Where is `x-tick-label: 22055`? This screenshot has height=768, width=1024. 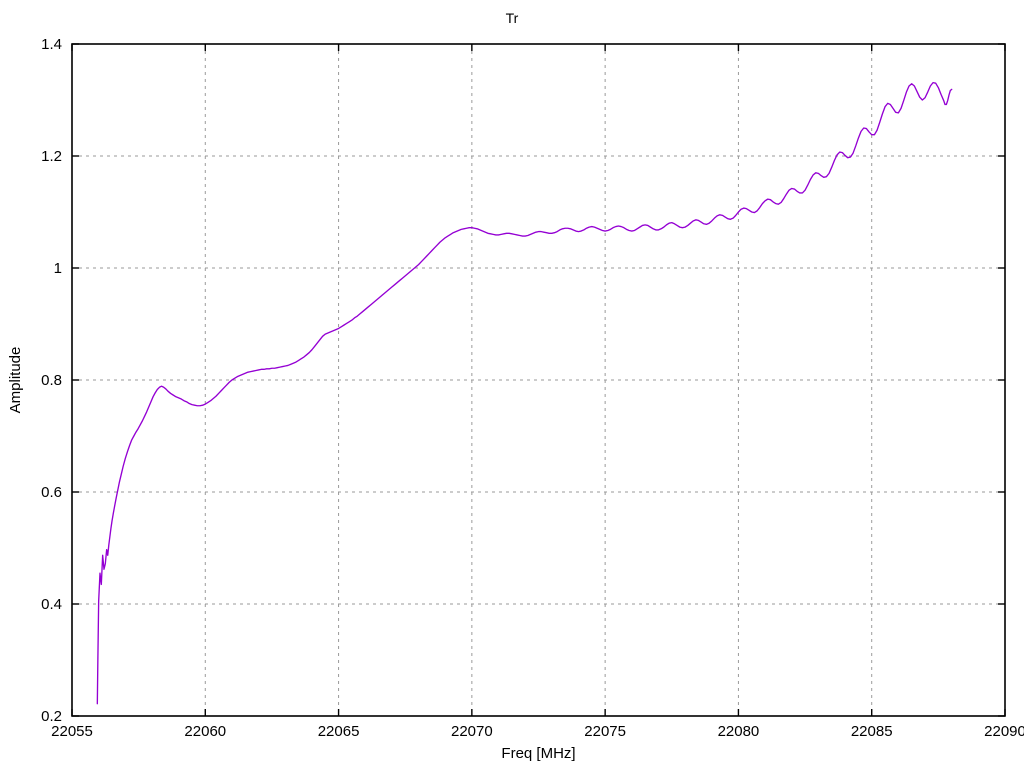 x-tick-label: 22055 is located at coordinates (72, 731).